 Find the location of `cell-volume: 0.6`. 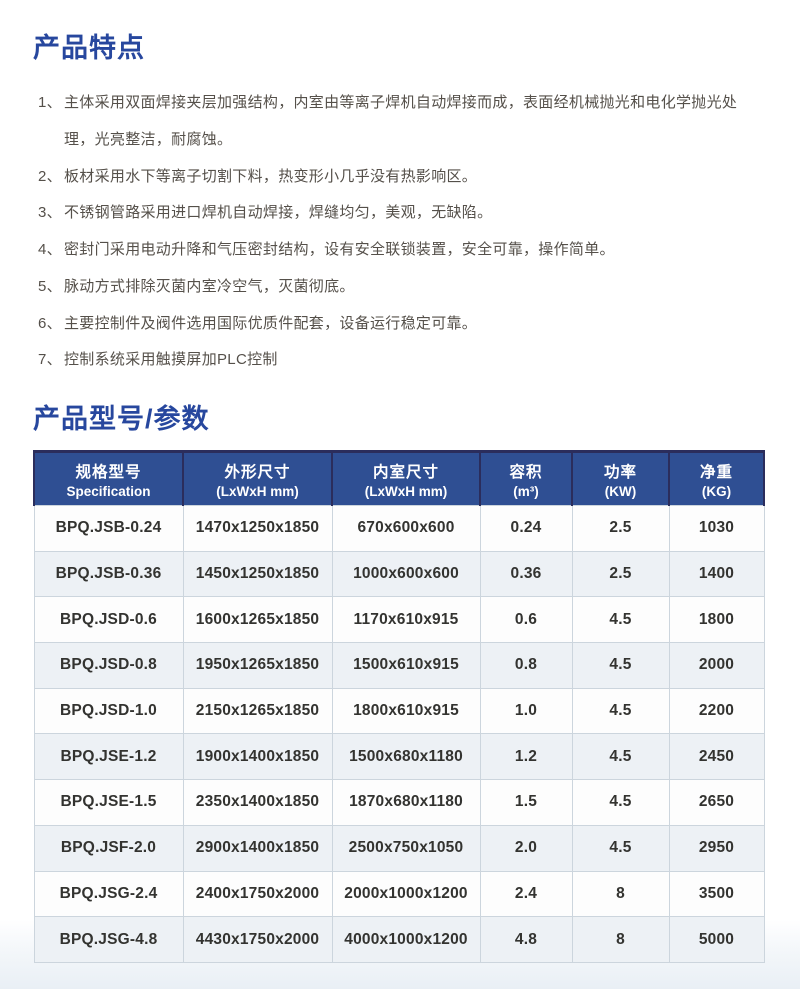

cell-volume: 0.6 is located at coordinates (526, 620).